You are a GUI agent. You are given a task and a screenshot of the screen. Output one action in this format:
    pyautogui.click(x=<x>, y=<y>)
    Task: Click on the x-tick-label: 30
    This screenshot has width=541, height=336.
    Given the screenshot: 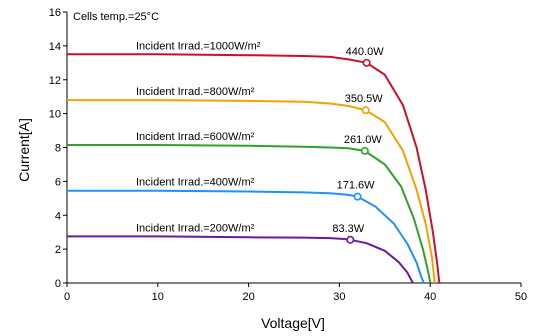 What is the action you would take?
    pyautogui.click(x=339, y=297)
    